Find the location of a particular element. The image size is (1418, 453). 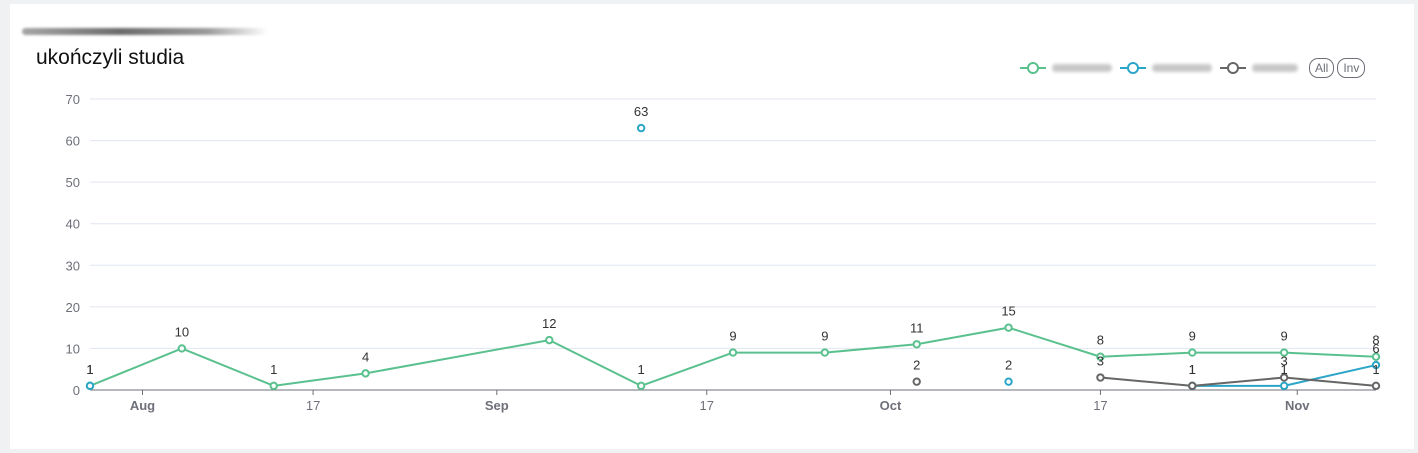

data-label: 12 is located at coordinates (549, 323).